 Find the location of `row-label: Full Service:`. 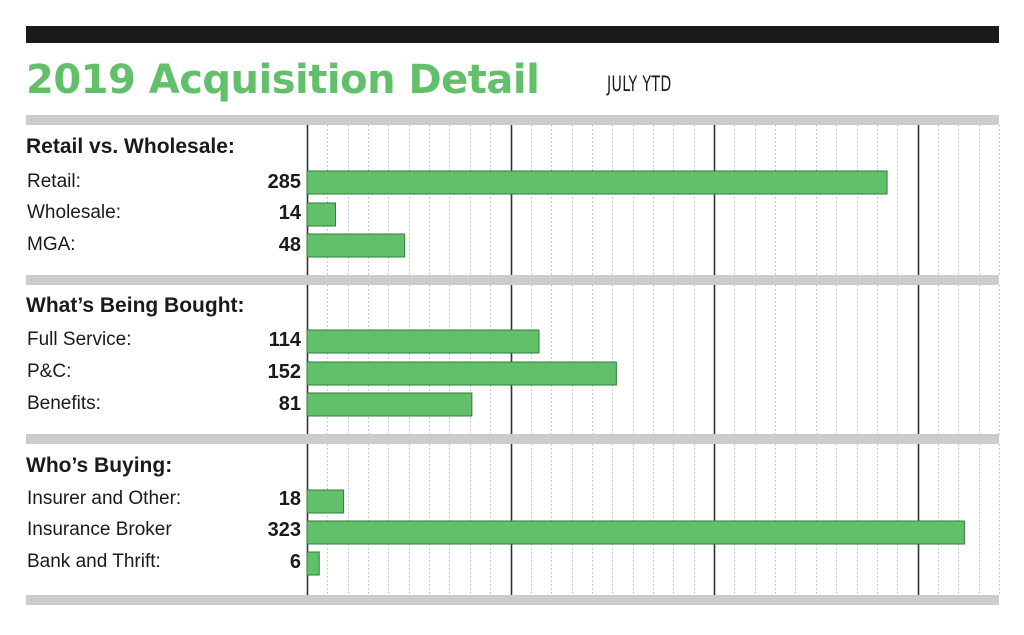

row-label: Full Service: is located at coordinates (79, 339).